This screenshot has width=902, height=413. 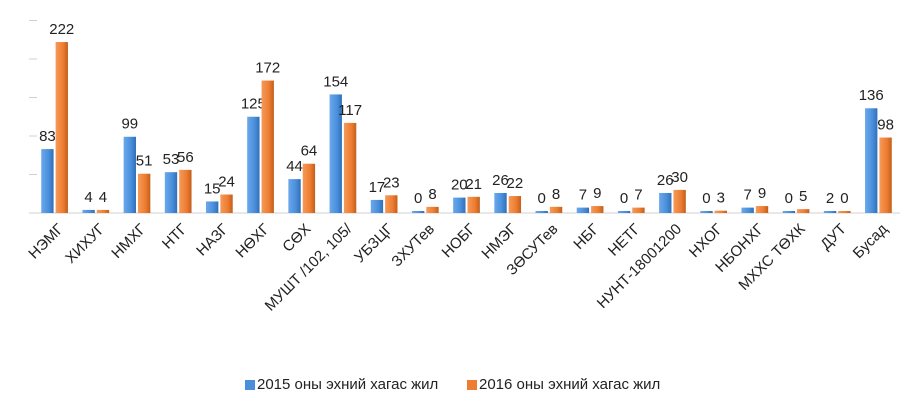 What do you see at coordinates (46, 242) in the screenshot?
I see `x-tick-label: НЭМГ` at bounding box center [46, 242].